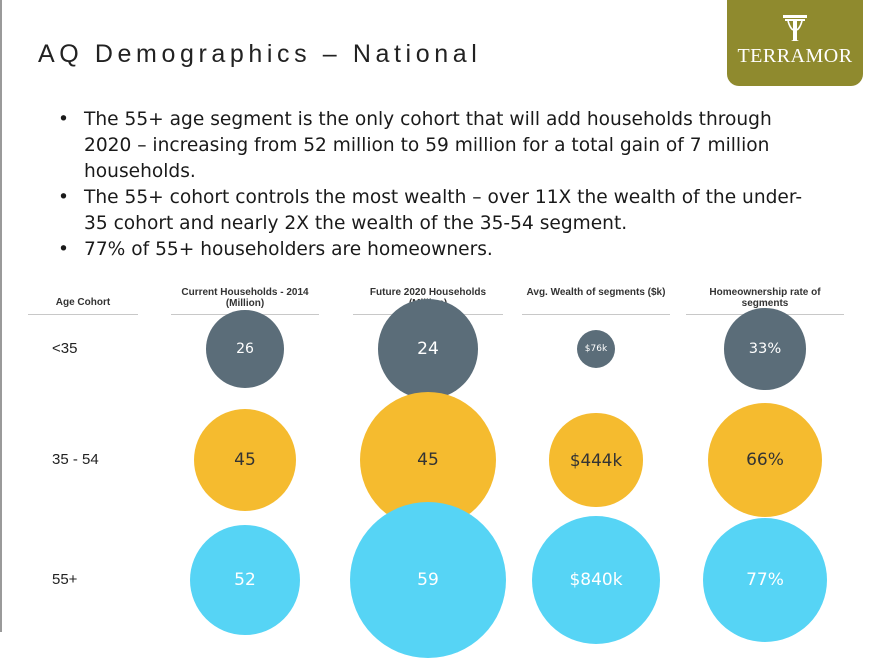  What do you see at coordinates (75, 459) in the screenshot?
I see `row-label: 35 - 54` at bounding box center [75, 459].